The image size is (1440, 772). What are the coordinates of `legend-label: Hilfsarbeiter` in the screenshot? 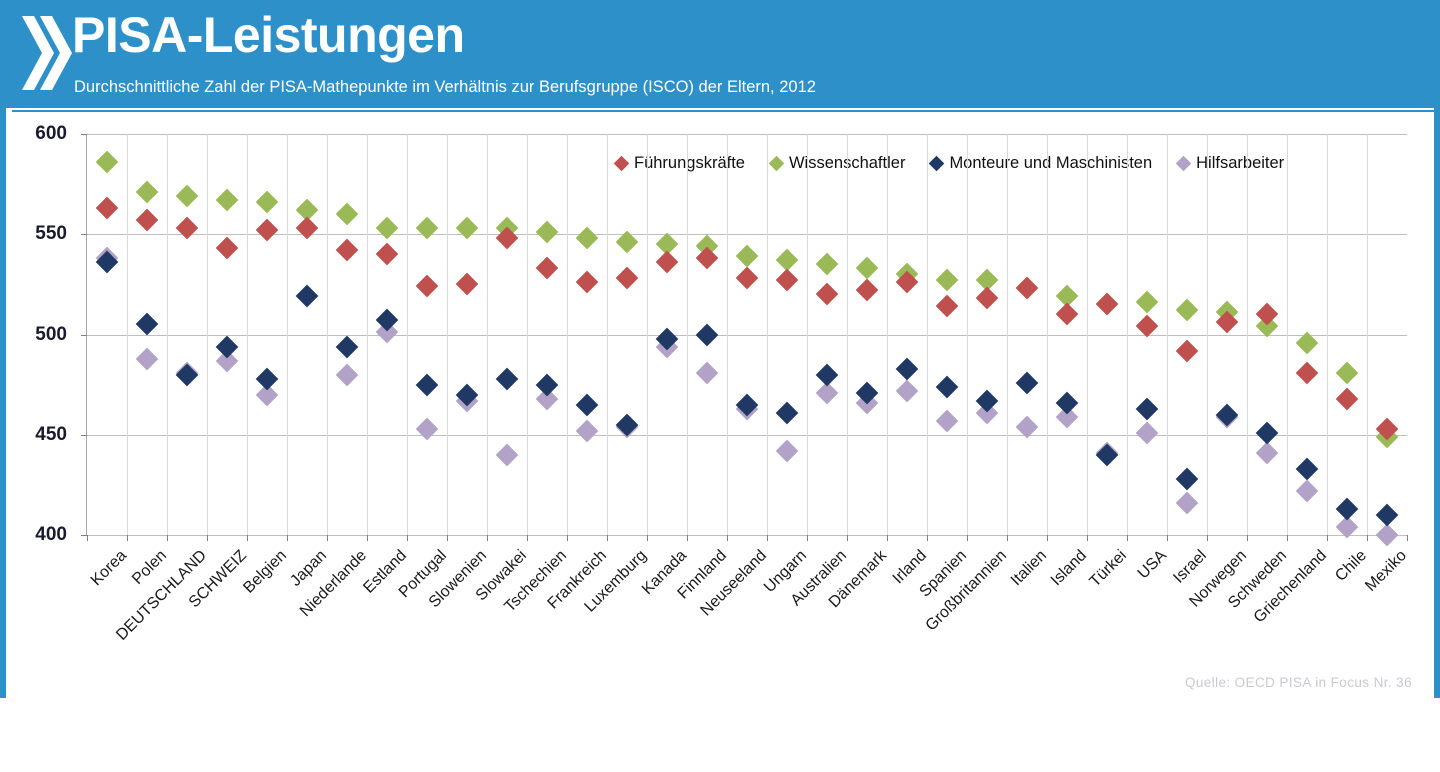 It's located at (1240, 163).